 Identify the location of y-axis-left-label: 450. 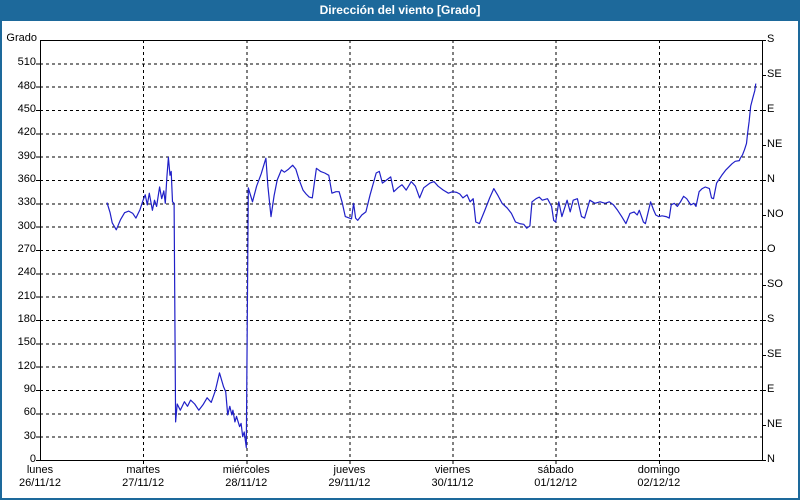
(26, 109).